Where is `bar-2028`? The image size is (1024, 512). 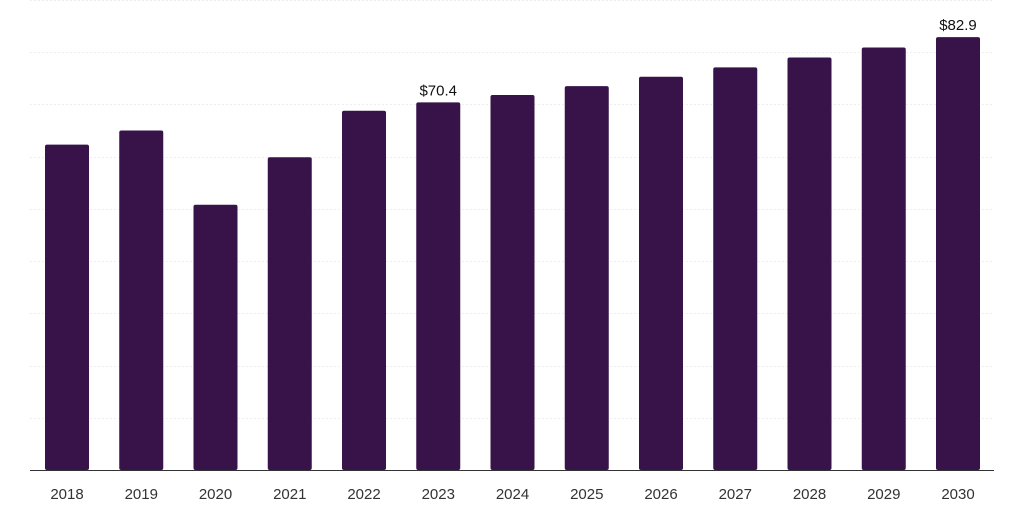 bar-2028 is located at coordinates (809, 263).